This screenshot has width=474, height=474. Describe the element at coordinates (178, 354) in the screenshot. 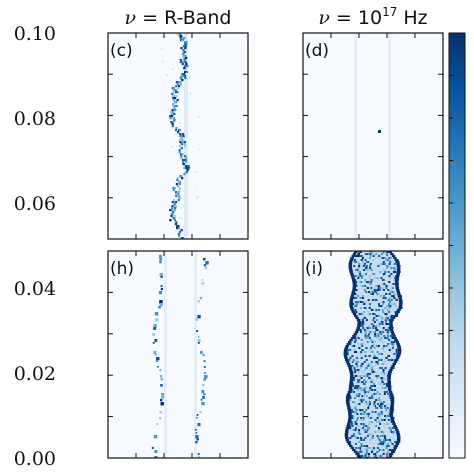

I see `panel-h-frame` at that location.